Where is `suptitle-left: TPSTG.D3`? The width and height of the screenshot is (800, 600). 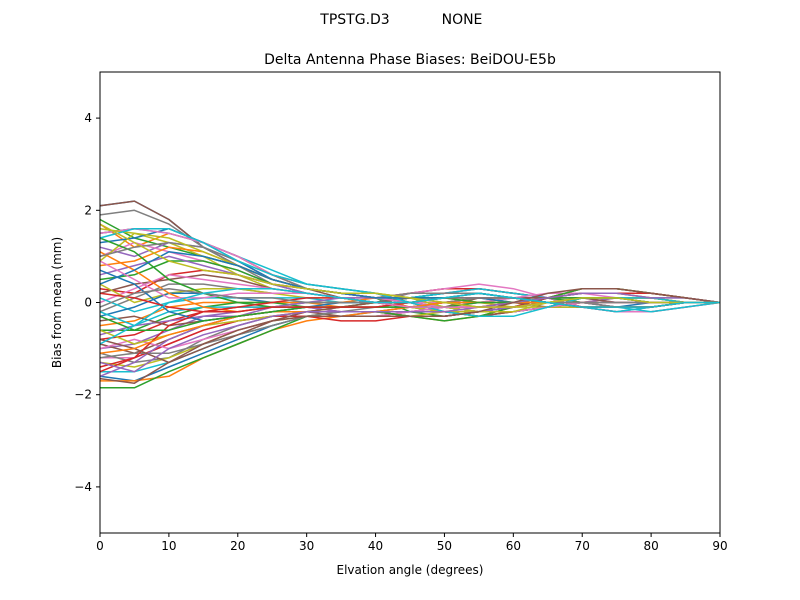
suptitle-left: TPSTG.D3 is located at coordinates (354, 20).